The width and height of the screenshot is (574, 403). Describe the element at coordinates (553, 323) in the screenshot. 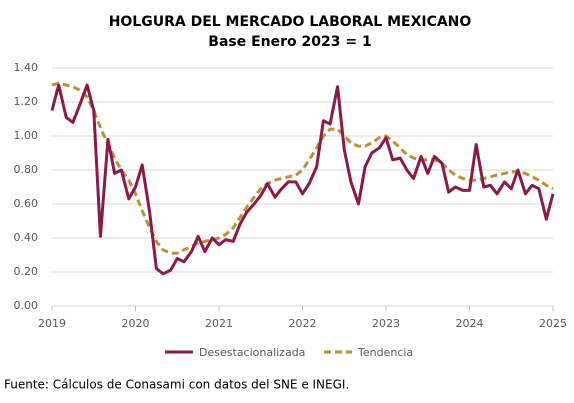

I see `x-tick-label: 2025` at that location.